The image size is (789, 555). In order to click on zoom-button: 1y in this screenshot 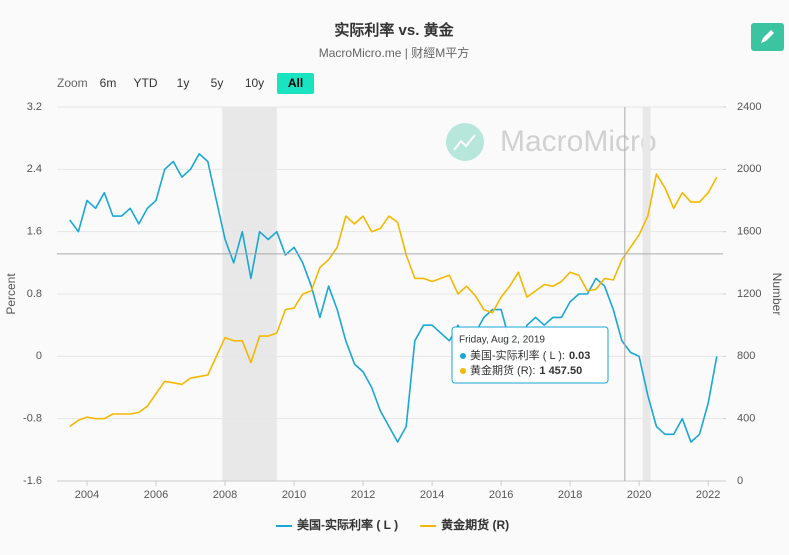, I will do `click(183, 83)`.